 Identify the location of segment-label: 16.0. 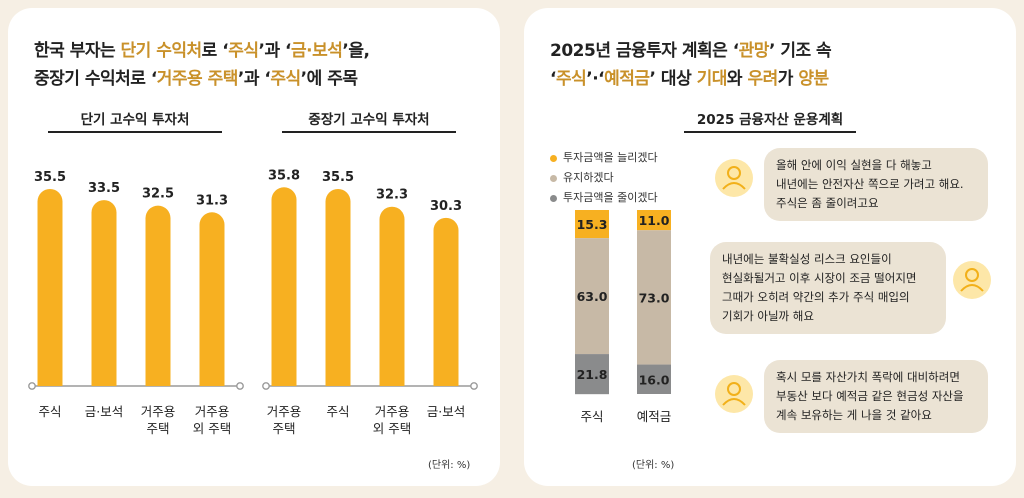
(654, 379).